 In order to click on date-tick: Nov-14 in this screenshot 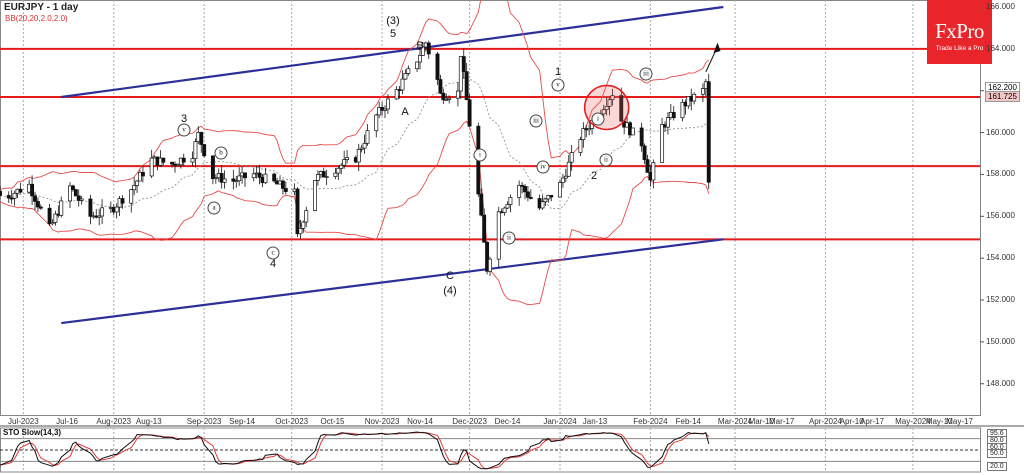, I will do `click(420, 421)`.